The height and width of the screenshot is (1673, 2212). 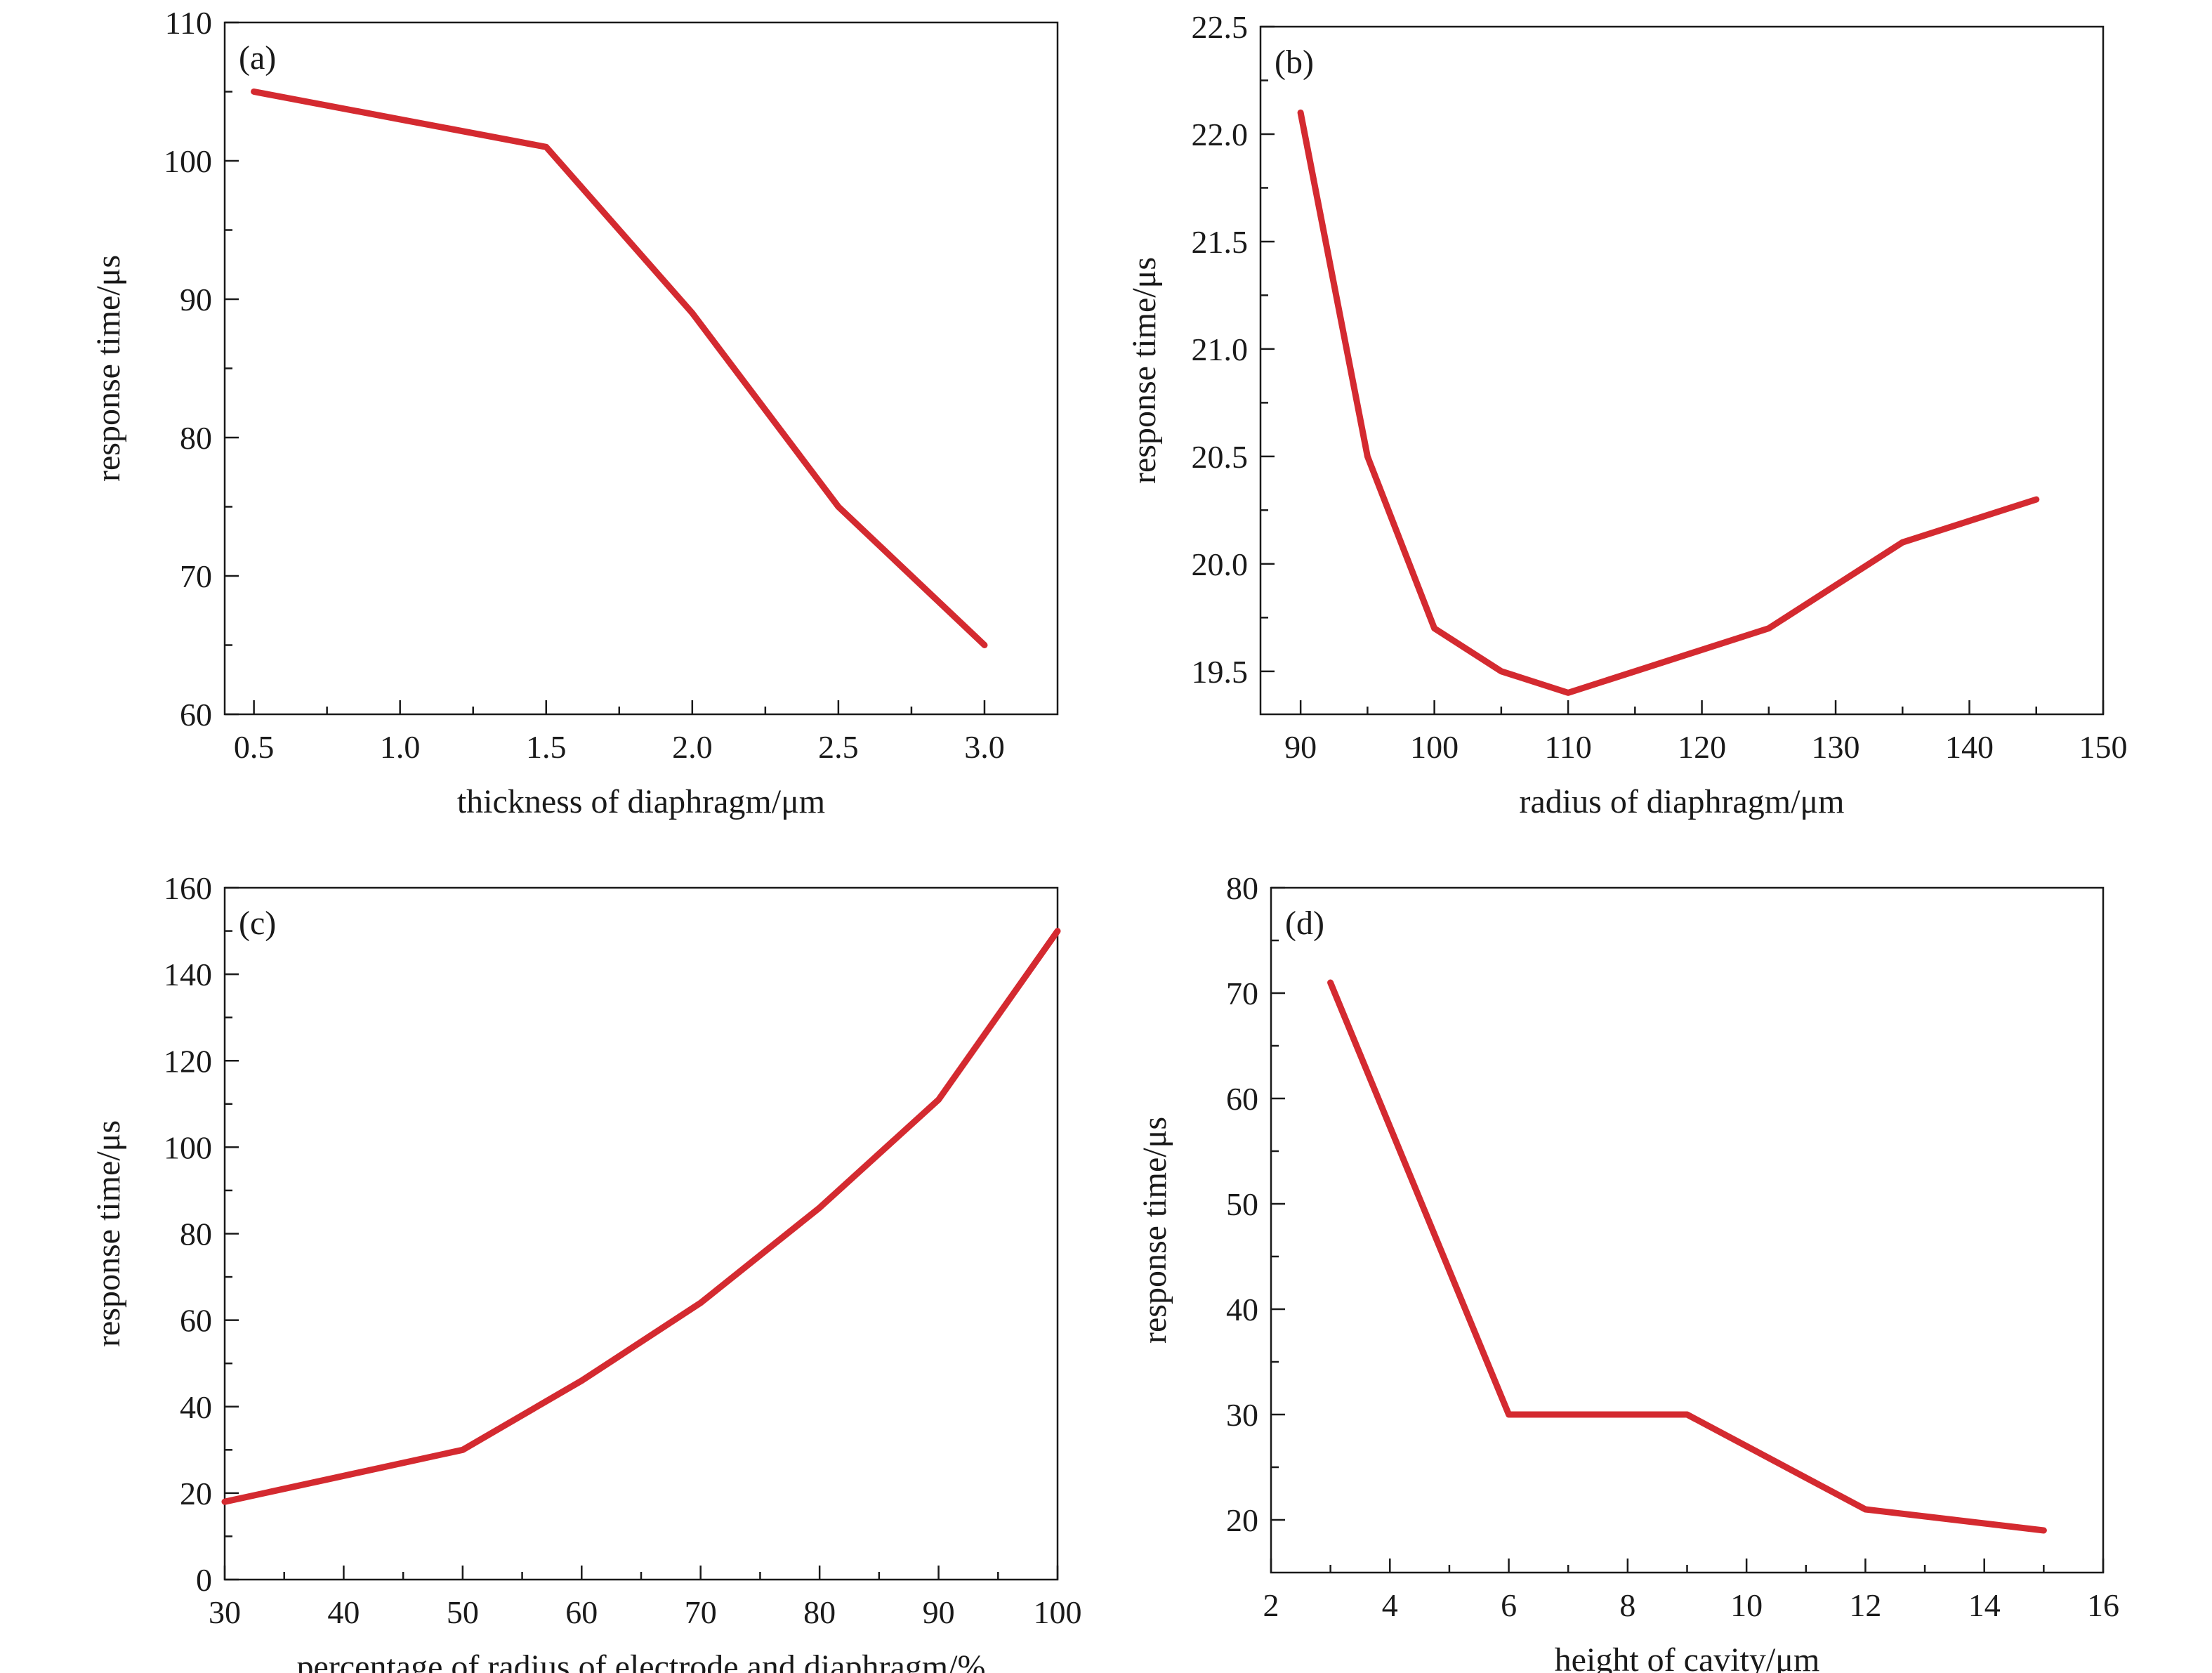 I want to click on y-tick-label: 140, so click(x=188, y=974).